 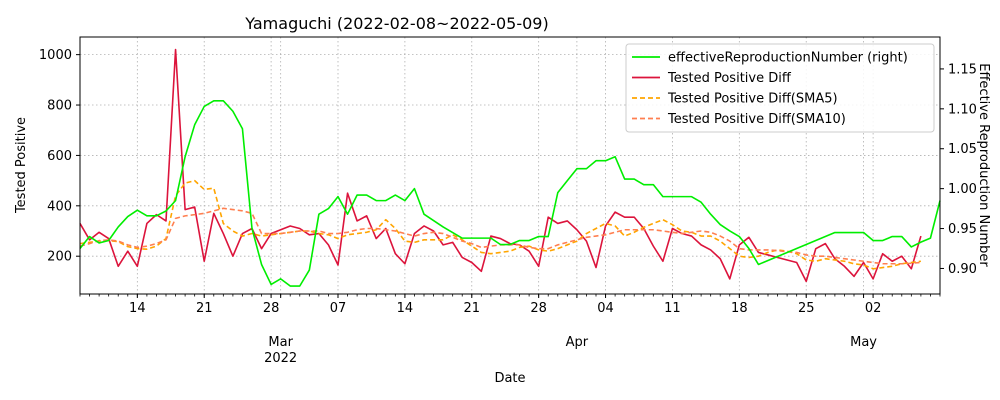 What do you see at coordinates (962, 189) in the screenshot?
I see `right-tick-label: 1.00` at bounding box center [962, 189].